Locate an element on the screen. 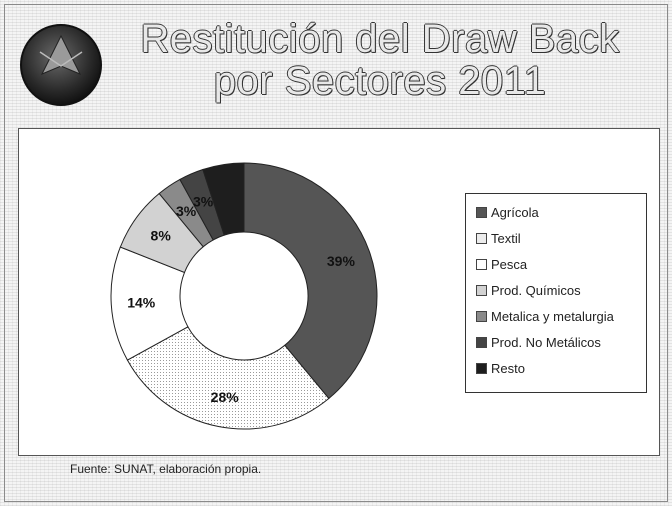  data-label-5: 3% is located at coordinates (203, 201).